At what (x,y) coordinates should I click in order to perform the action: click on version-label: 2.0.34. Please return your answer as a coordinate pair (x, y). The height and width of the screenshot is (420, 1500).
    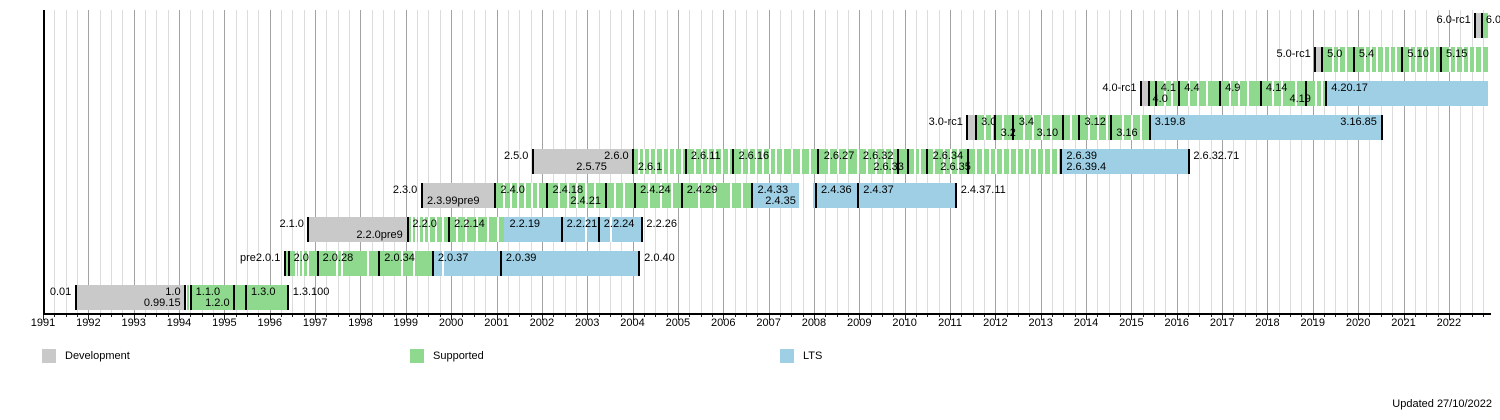
    Looking at the image, I should click on (399, 258).